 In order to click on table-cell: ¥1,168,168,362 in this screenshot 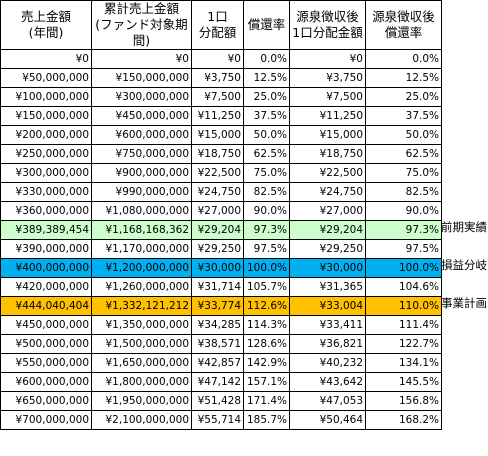, I will do `click(141, 230)`.